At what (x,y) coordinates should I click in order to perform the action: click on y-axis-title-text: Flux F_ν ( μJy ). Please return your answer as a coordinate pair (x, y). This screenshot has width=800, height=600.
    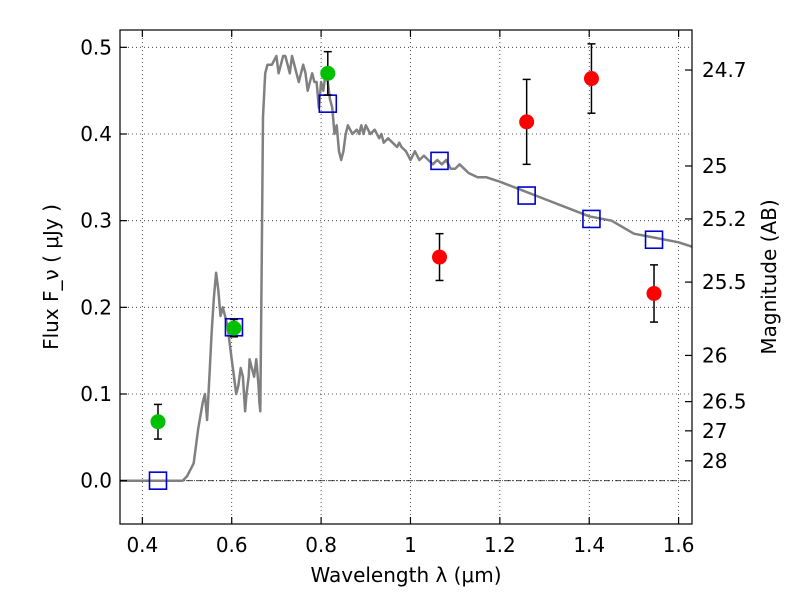
    Looking at the image, I should click on (51, 277).